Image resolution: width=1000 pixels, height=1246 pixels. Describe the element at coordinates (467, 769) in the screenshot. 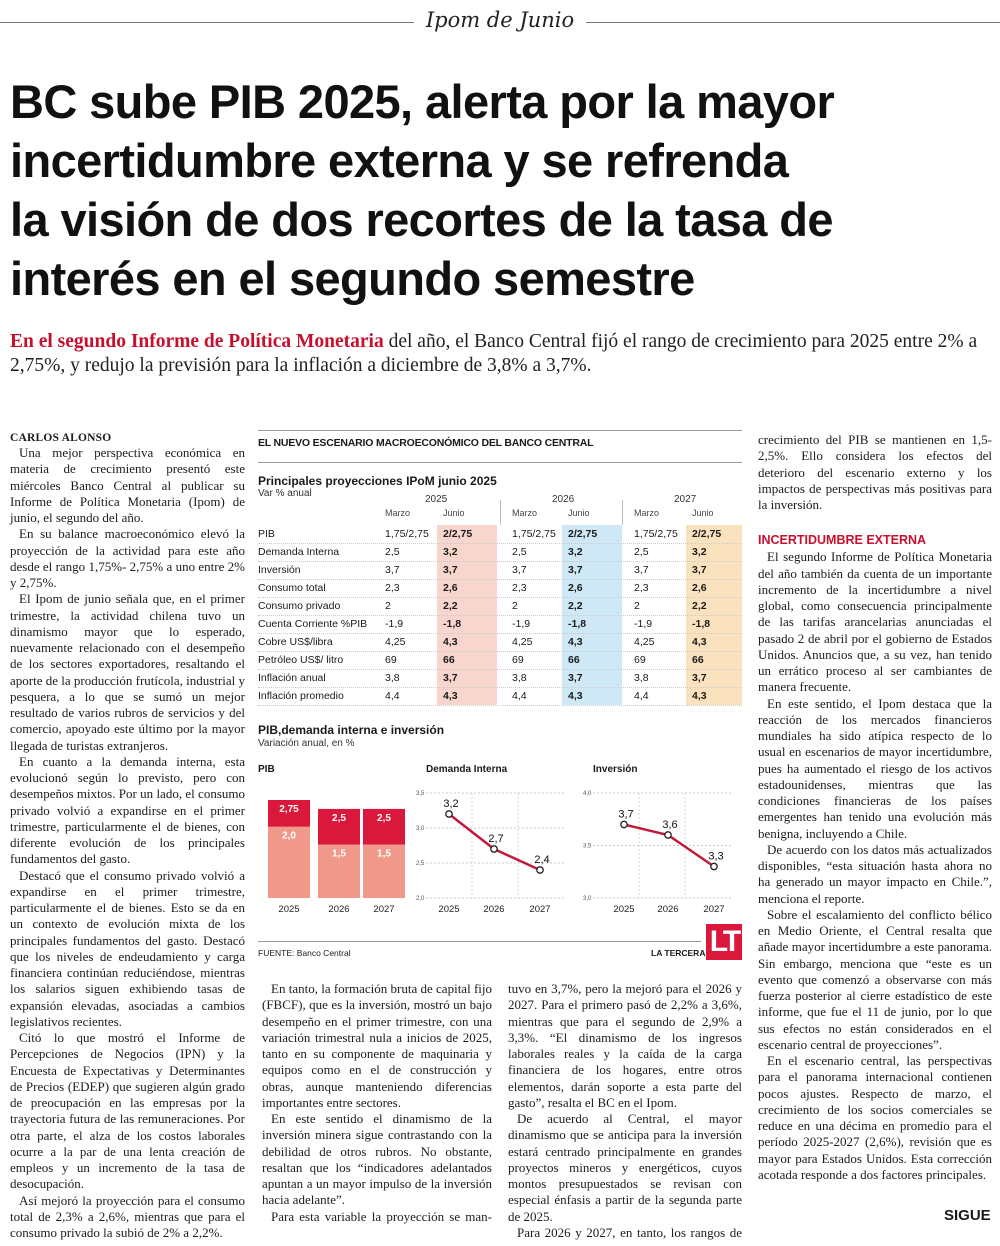

I see `chart-title-demanda: Demanda Interna` at that location.